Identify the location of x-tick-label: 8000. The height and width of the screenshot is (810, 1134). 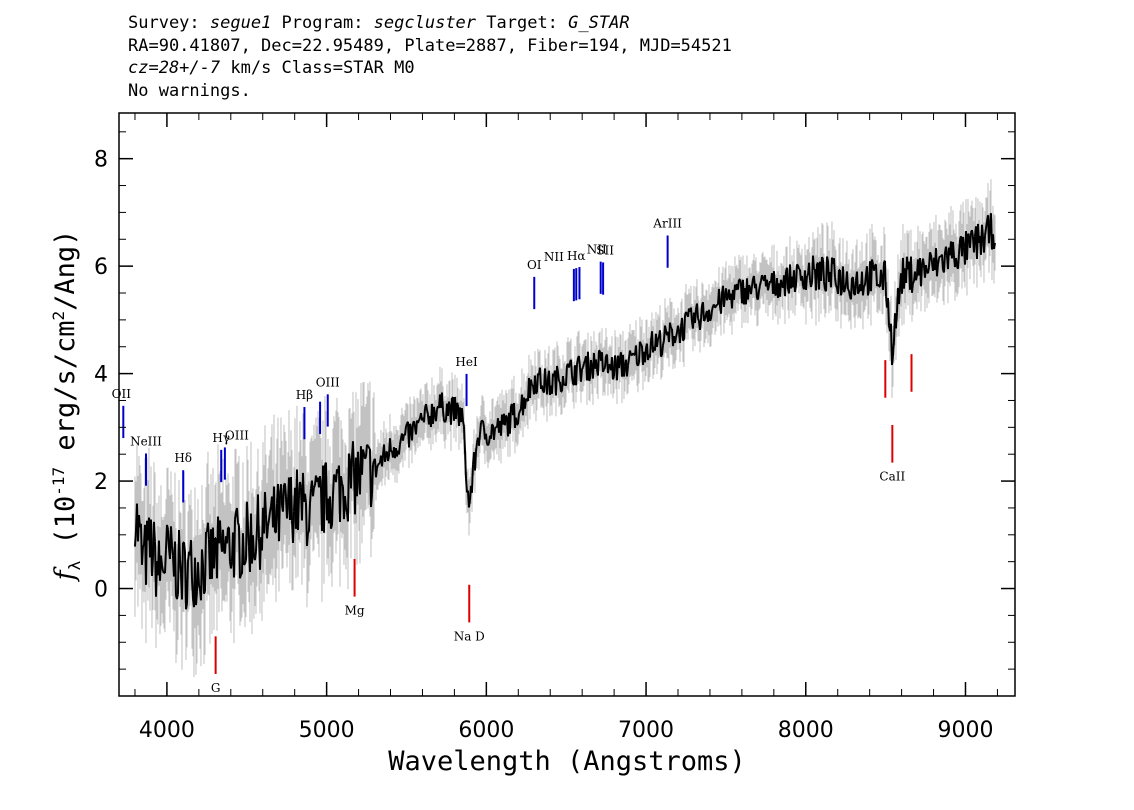
(806, 730).